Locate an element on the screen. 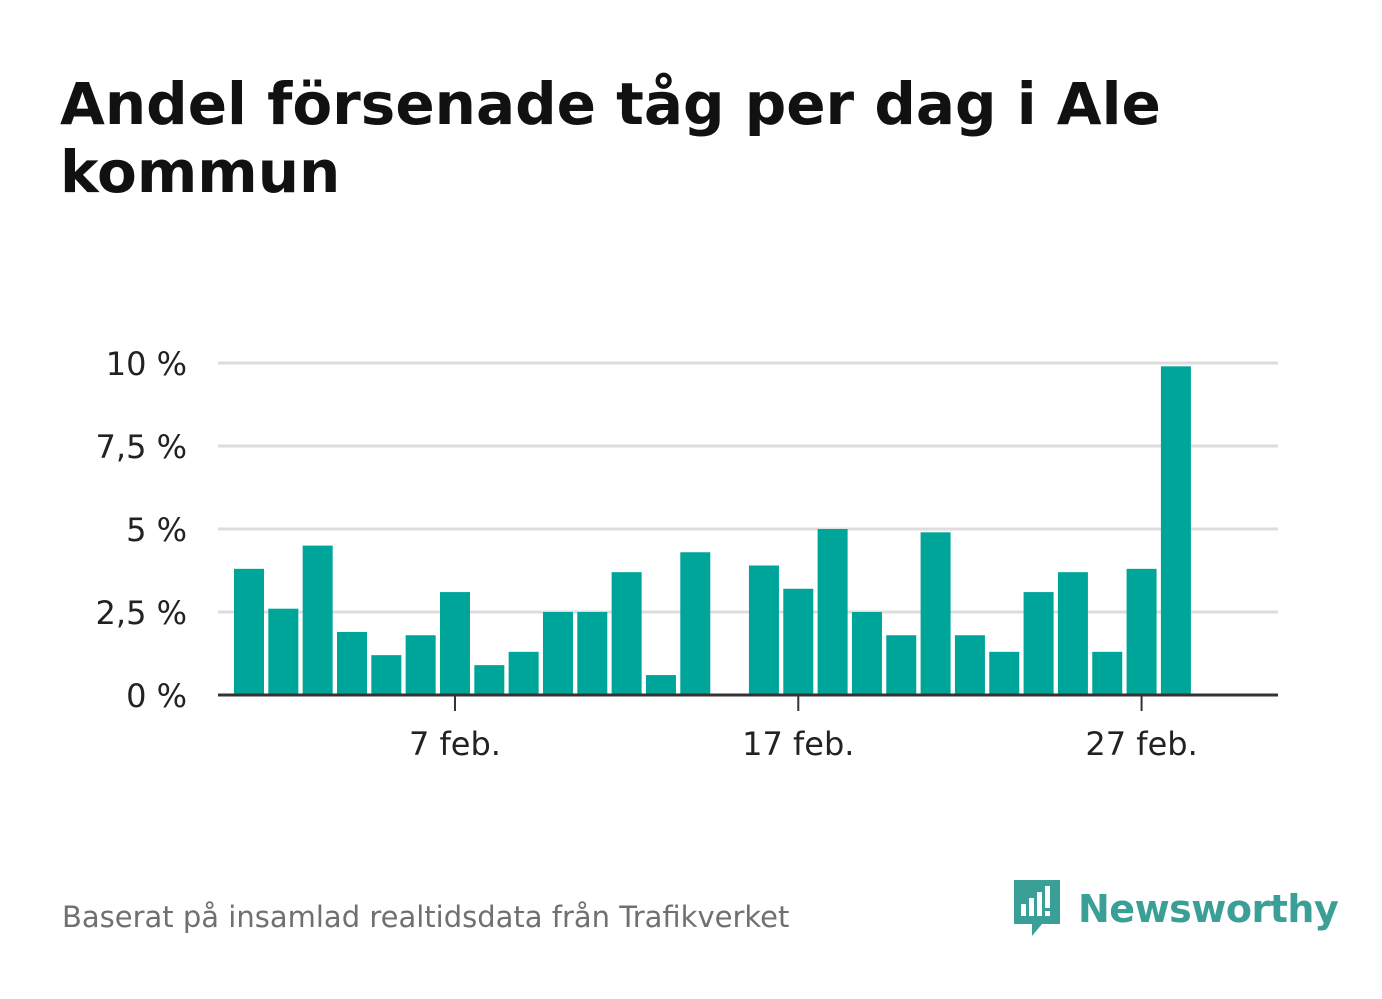 This screenshot has height=999, width=1382. x-axis-labels: 7 feb. 17 feb. 27 feb. is located at coordinates (803, 744).